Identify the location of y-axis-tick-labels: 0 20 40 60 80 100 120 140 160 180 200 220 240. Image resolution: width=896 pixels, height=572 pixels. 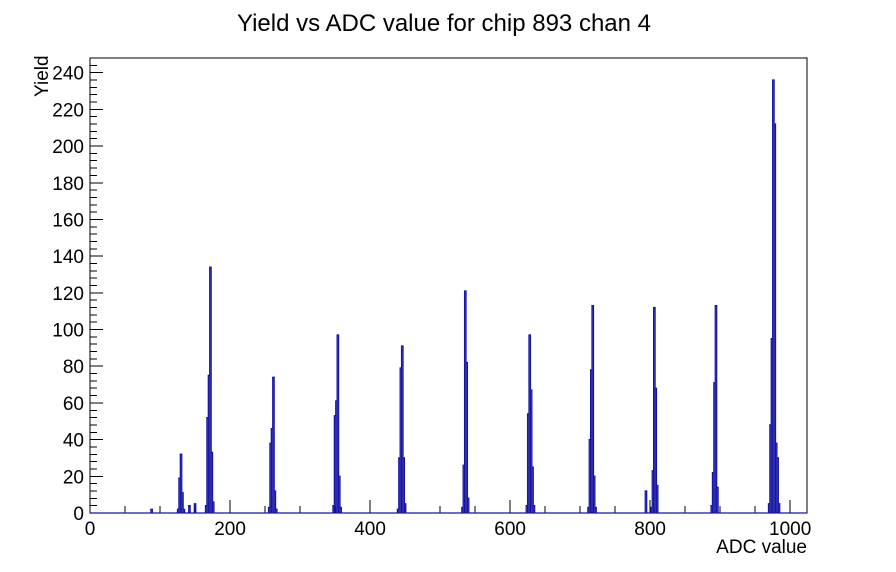
(68, 294).